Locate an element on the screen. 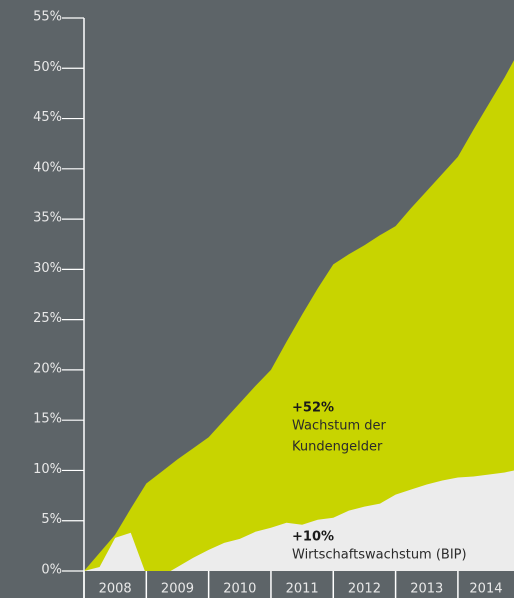  x-tick-label: 2014 is located at coordinates (485, 589).